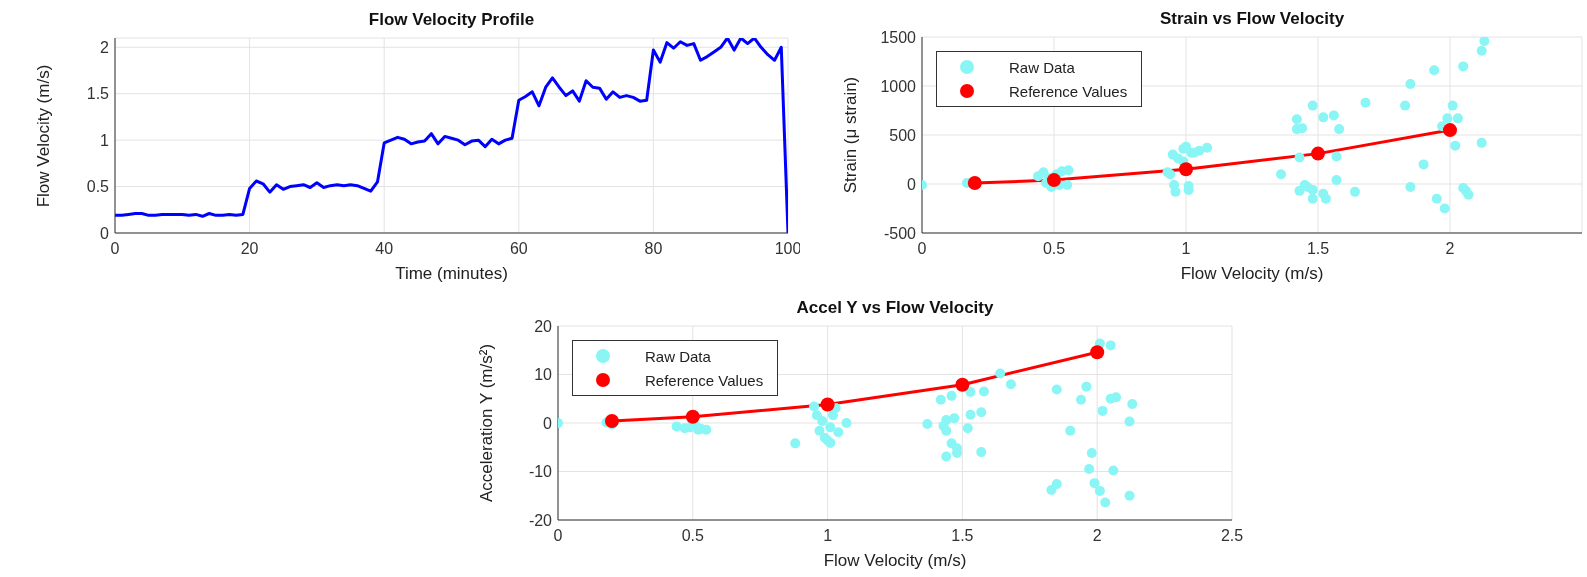 The width and height of the screenshot is (1587, 577). Describe the element at coordinates (898, 37) in the screenshot. I see `y-tick-label: 1500` at that location.